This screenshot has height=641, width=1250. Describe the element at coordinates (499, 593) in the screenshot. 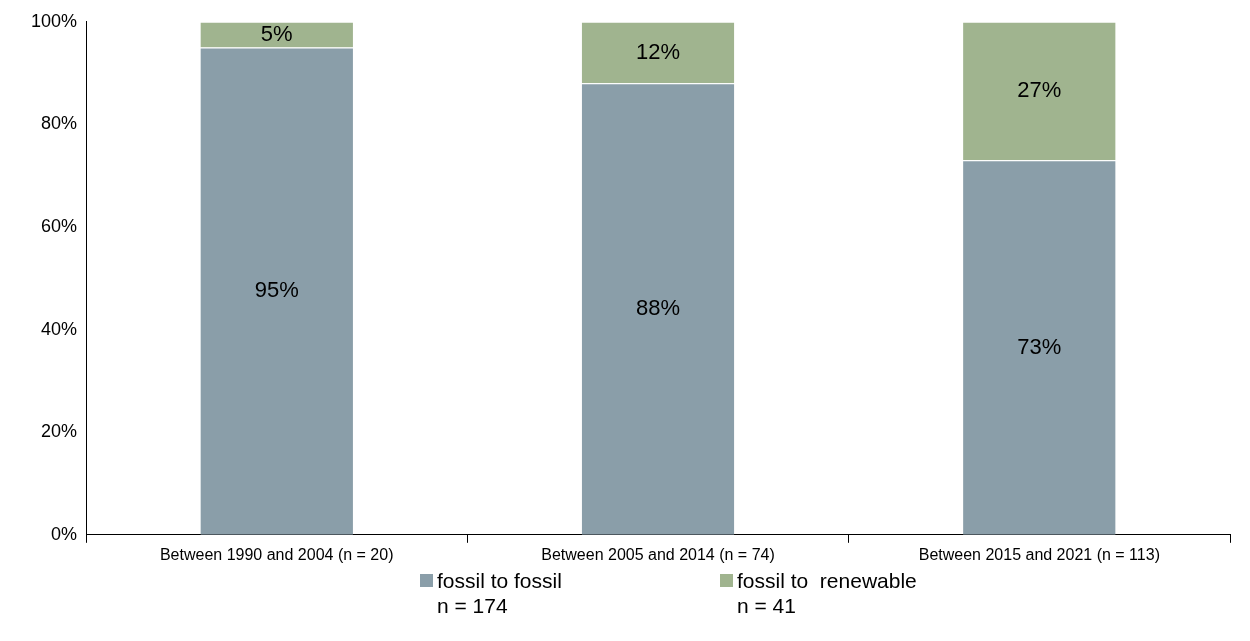

I see `legend-label: fossil to fossil n = 174` at that location.